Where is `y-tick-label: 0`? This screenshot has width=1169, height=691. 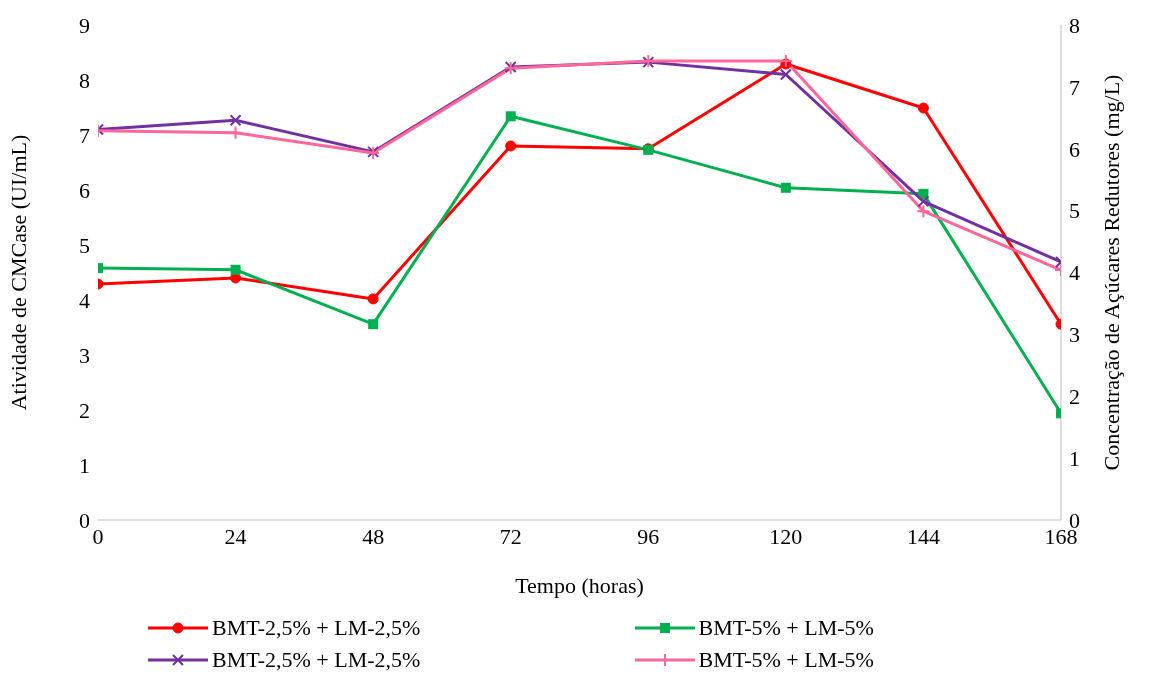 y-tick-label: 0 is located at coordinates (84, 520).